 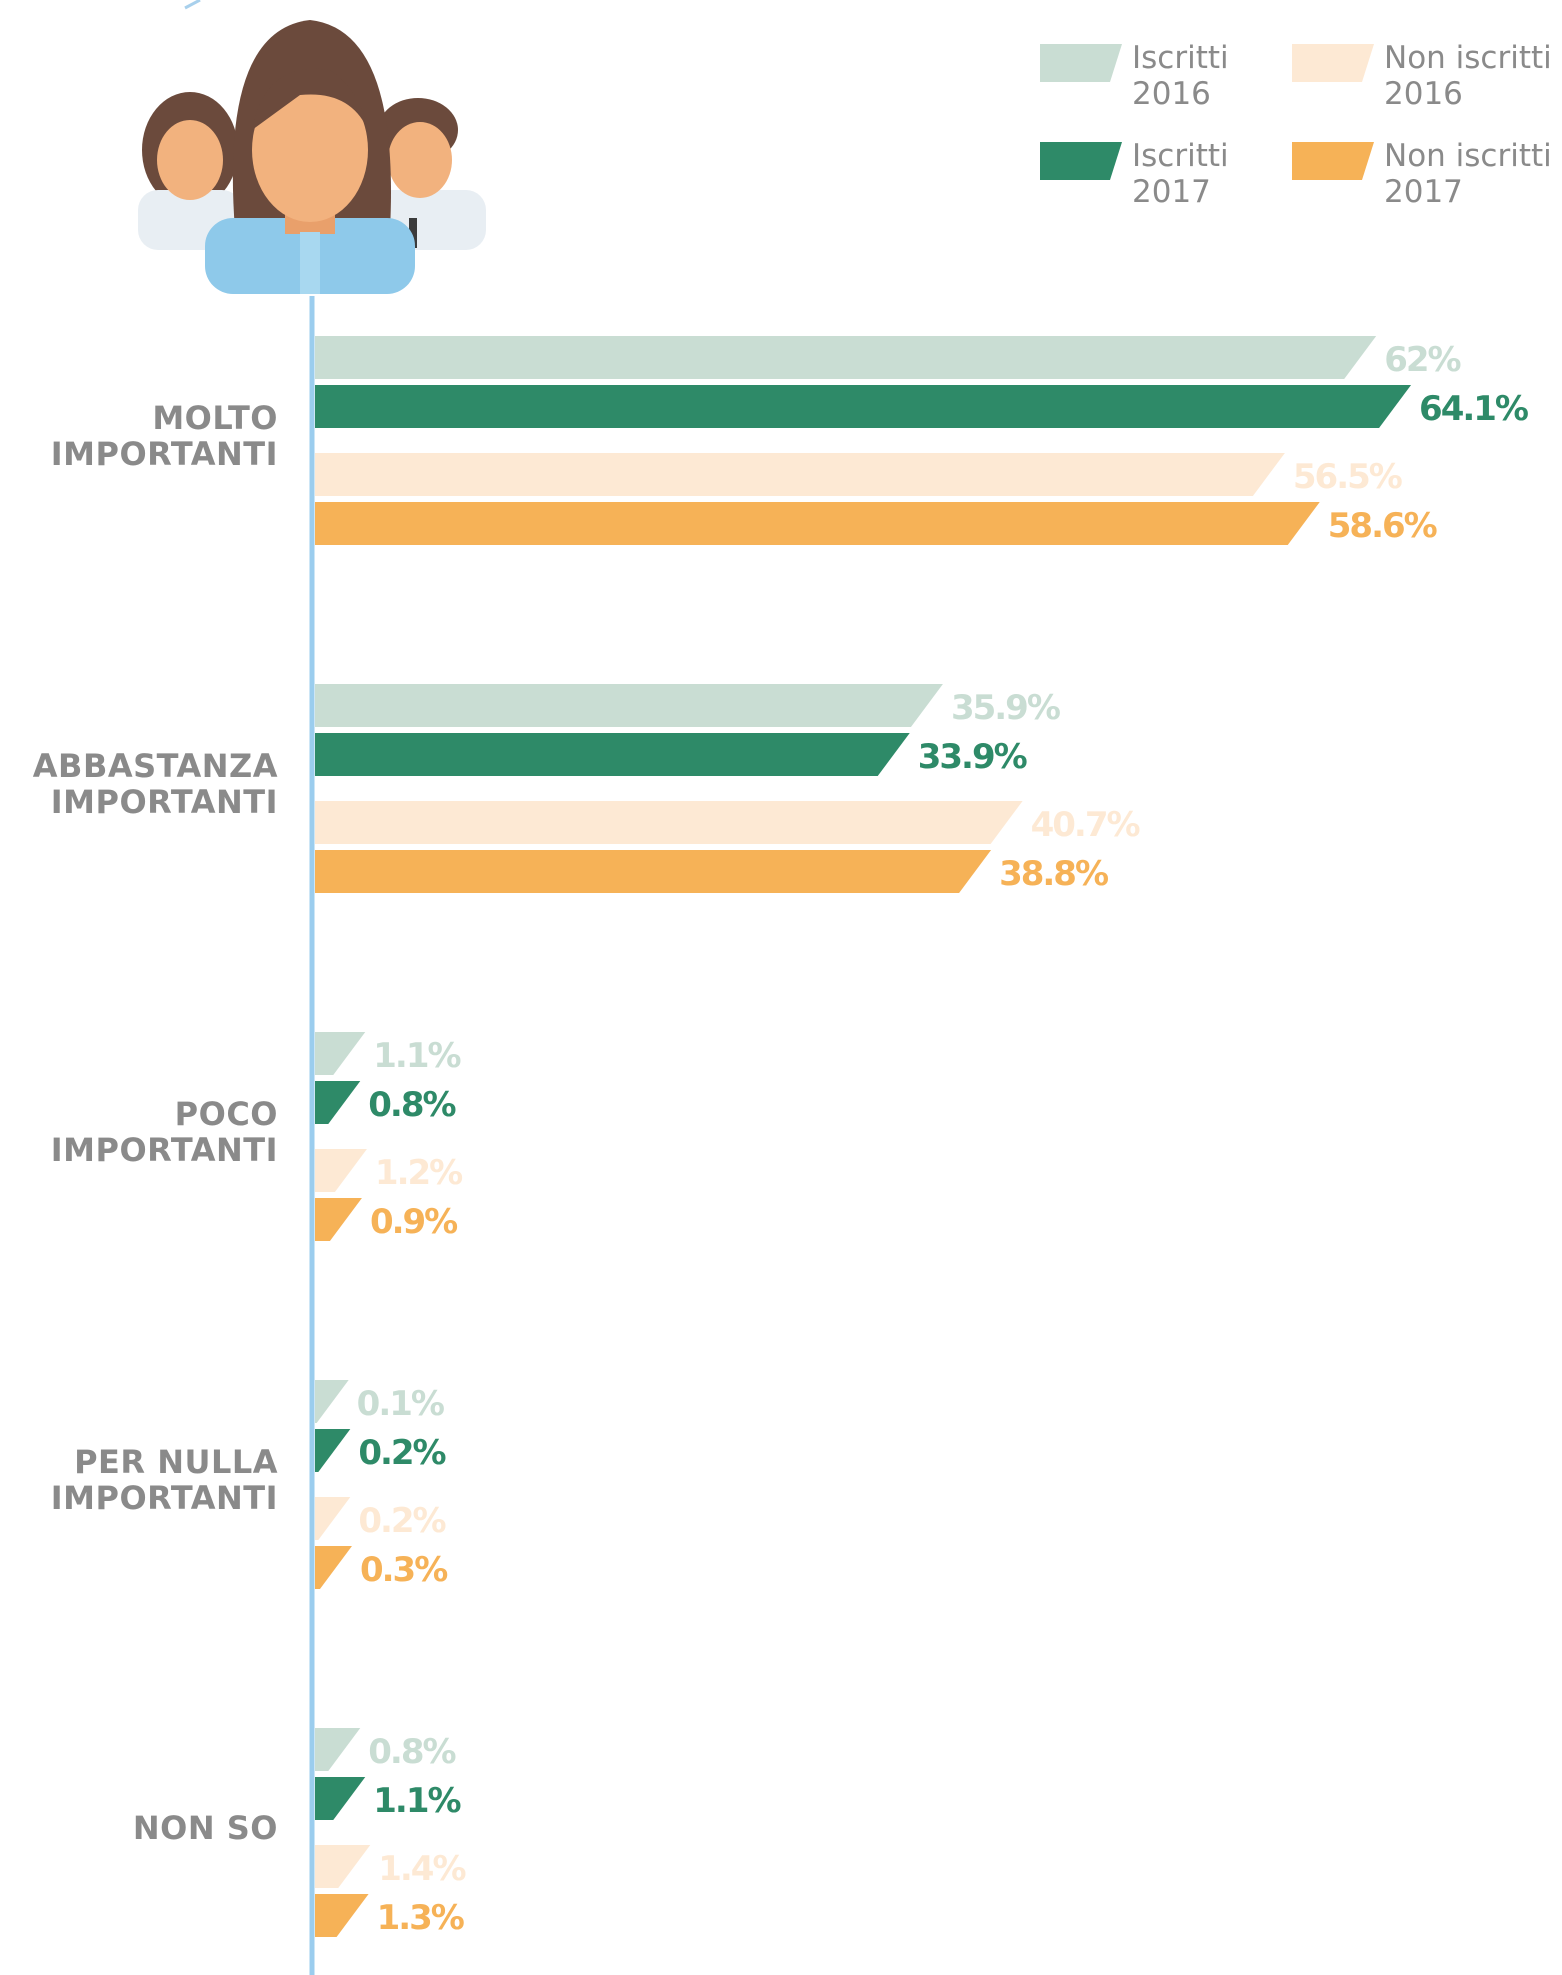 I want to click on people-illustration, so click(x=312, y=147).